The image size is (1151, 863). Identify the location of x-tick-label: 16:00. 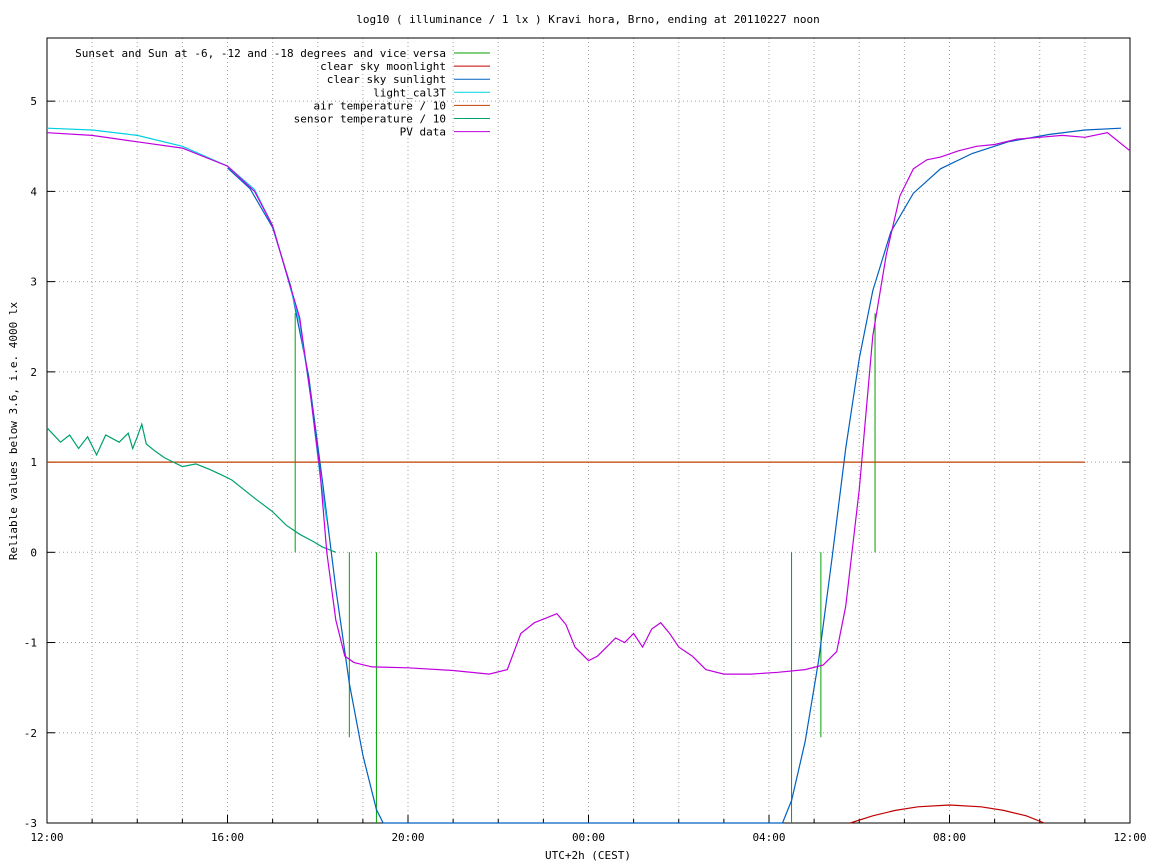
(227, 837).